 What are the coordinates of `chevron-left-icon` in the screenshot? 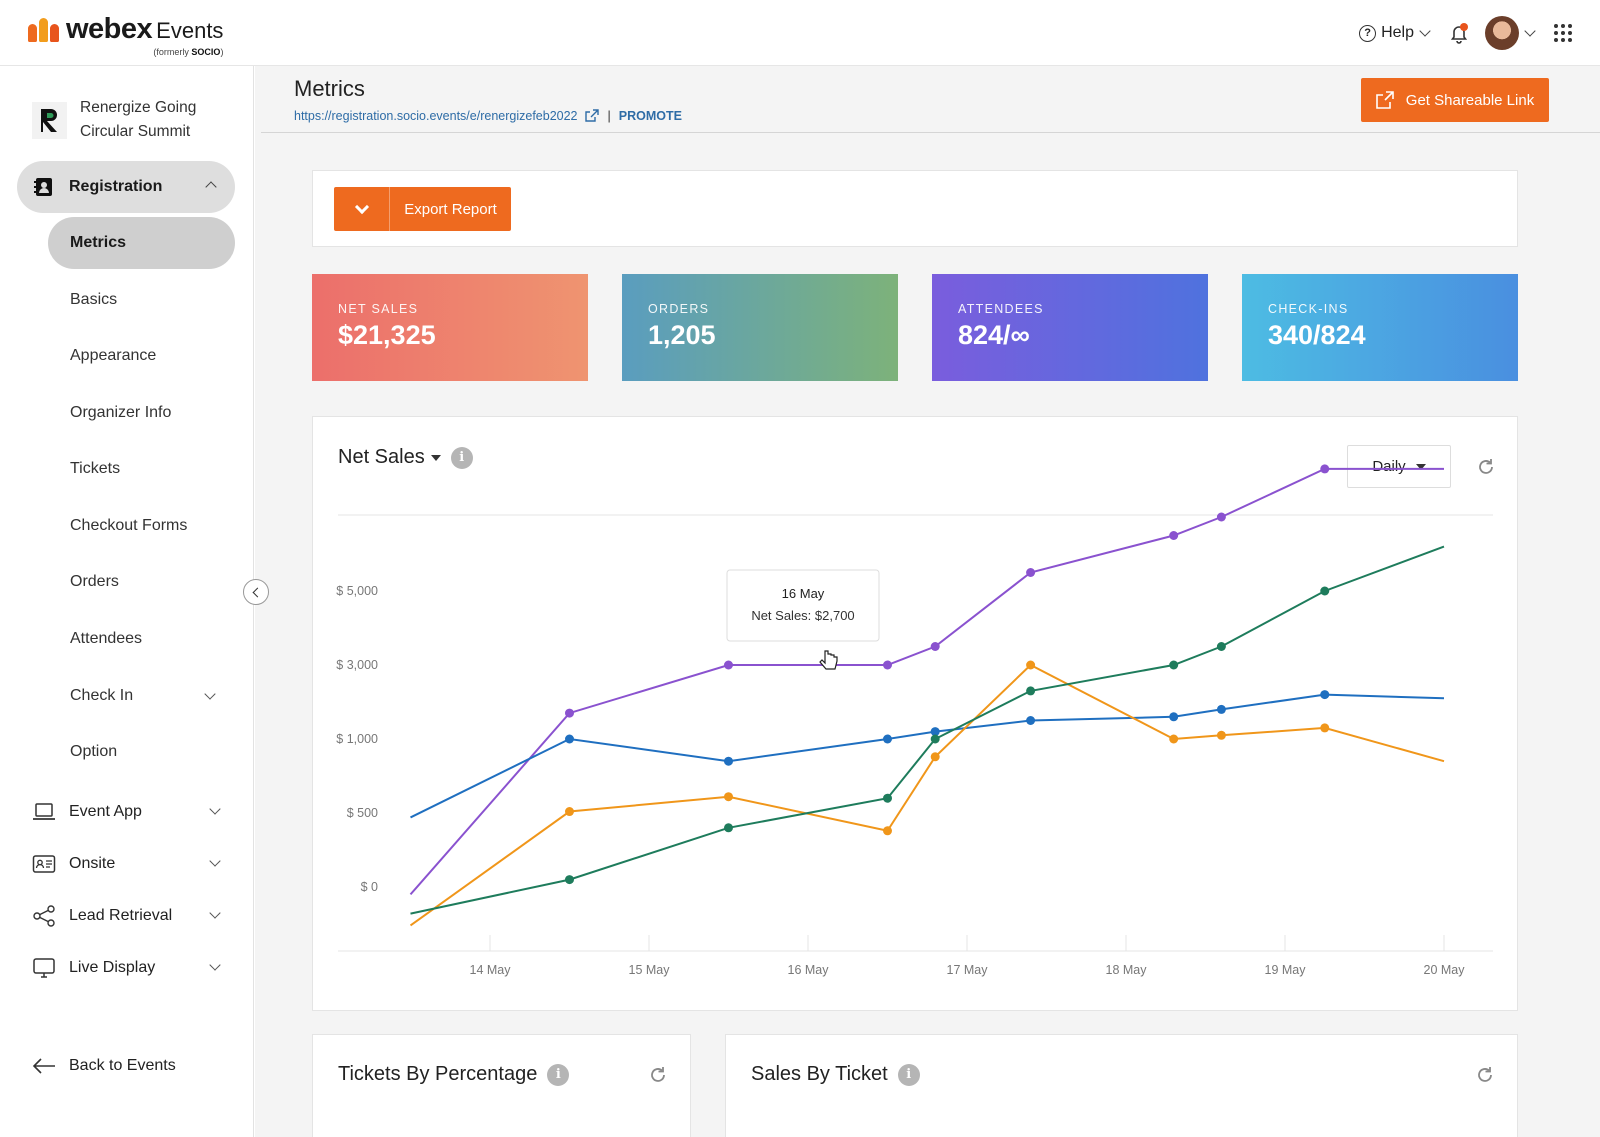 It's located at (257, 592).